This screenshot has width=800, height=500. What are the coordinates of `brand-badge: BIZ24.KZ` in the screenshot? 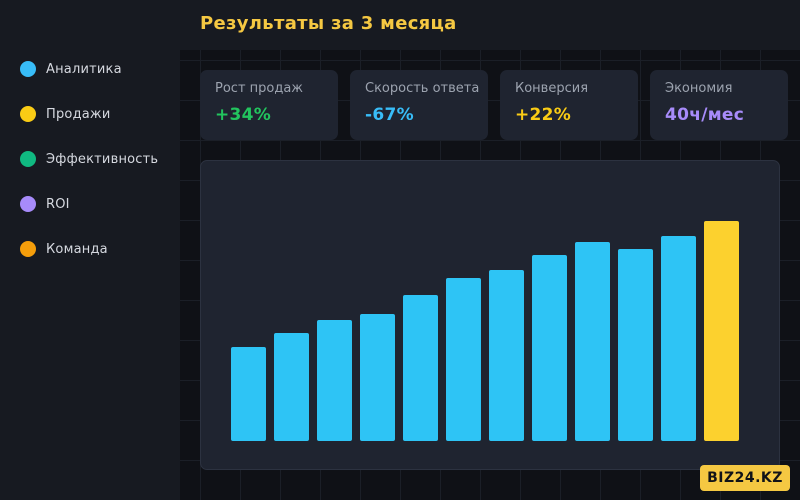 It's located at (745, 478).